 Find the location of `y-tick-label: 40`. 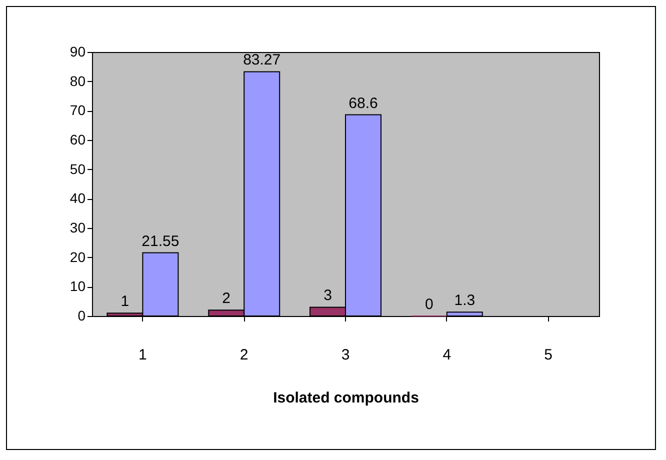

y-tick-label: 40 is located at coordinates (78, 198).